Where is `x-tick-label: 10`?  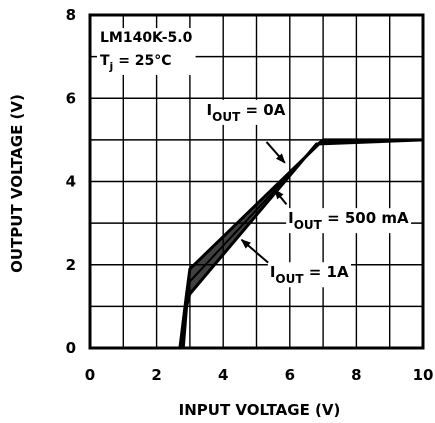
x-tick-label: 10 is located at coordinates (423, 375).